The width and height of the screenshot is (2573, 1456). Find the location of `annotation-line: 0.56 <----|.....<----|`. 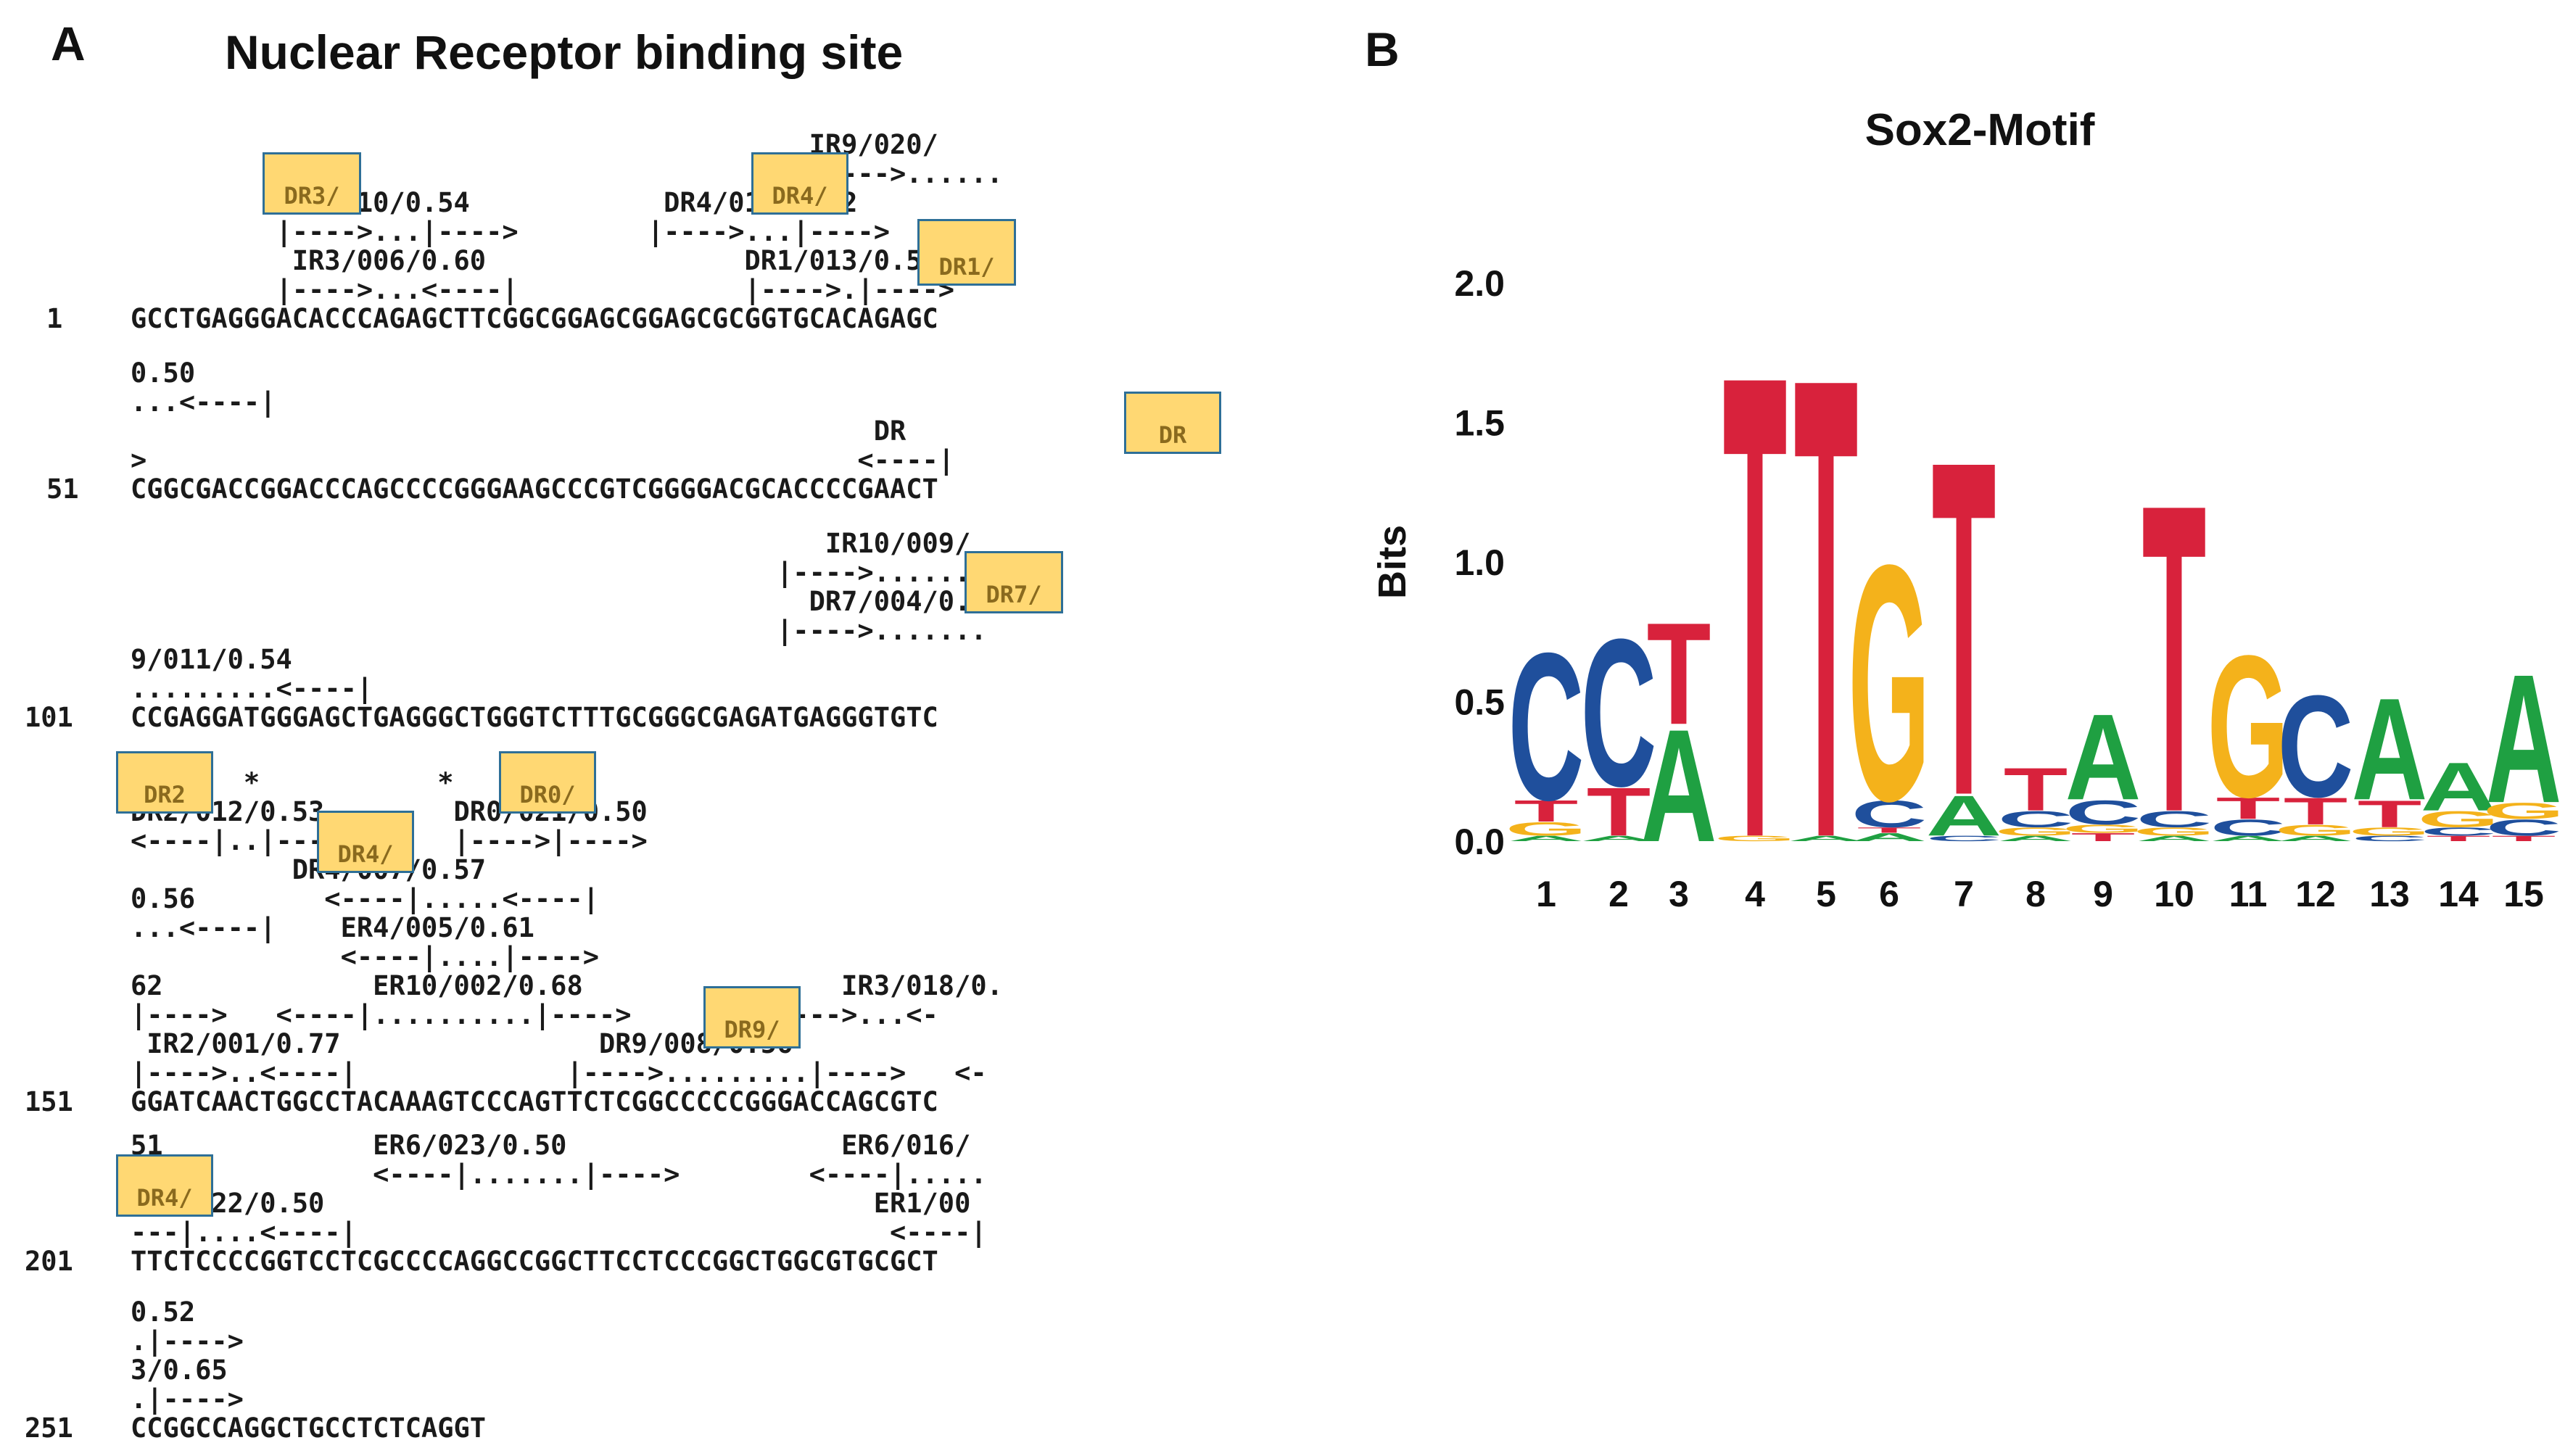

annotation-line: 0.56 <----|.....<----| is located at coordinates (366, 898).